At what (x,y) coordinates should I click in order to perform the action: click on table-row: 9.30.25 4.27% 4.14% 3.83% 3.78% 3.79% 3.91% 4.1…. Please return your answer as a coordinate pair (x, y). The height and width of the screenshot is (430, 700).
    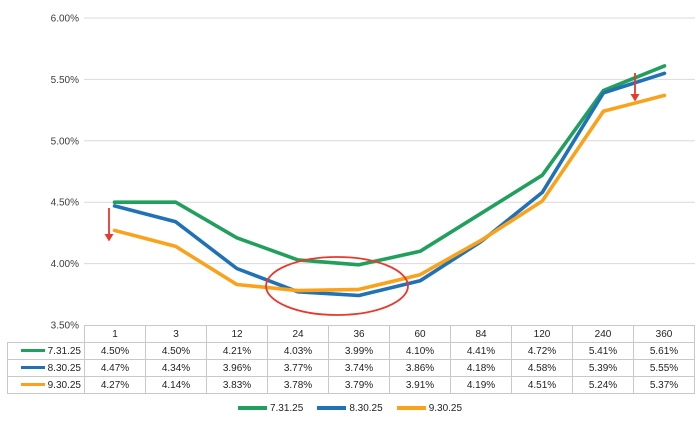
    Looking at the image, I should click on (351, 385).